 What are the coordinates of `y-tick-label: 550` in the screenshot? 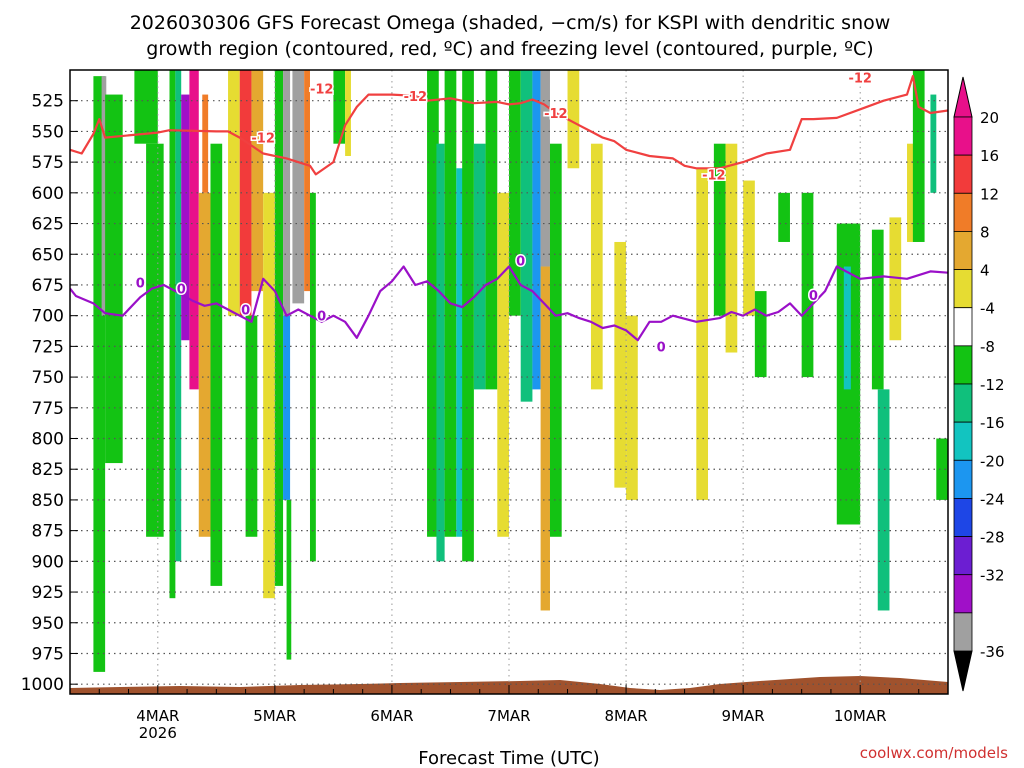 It's located at (48, 132).